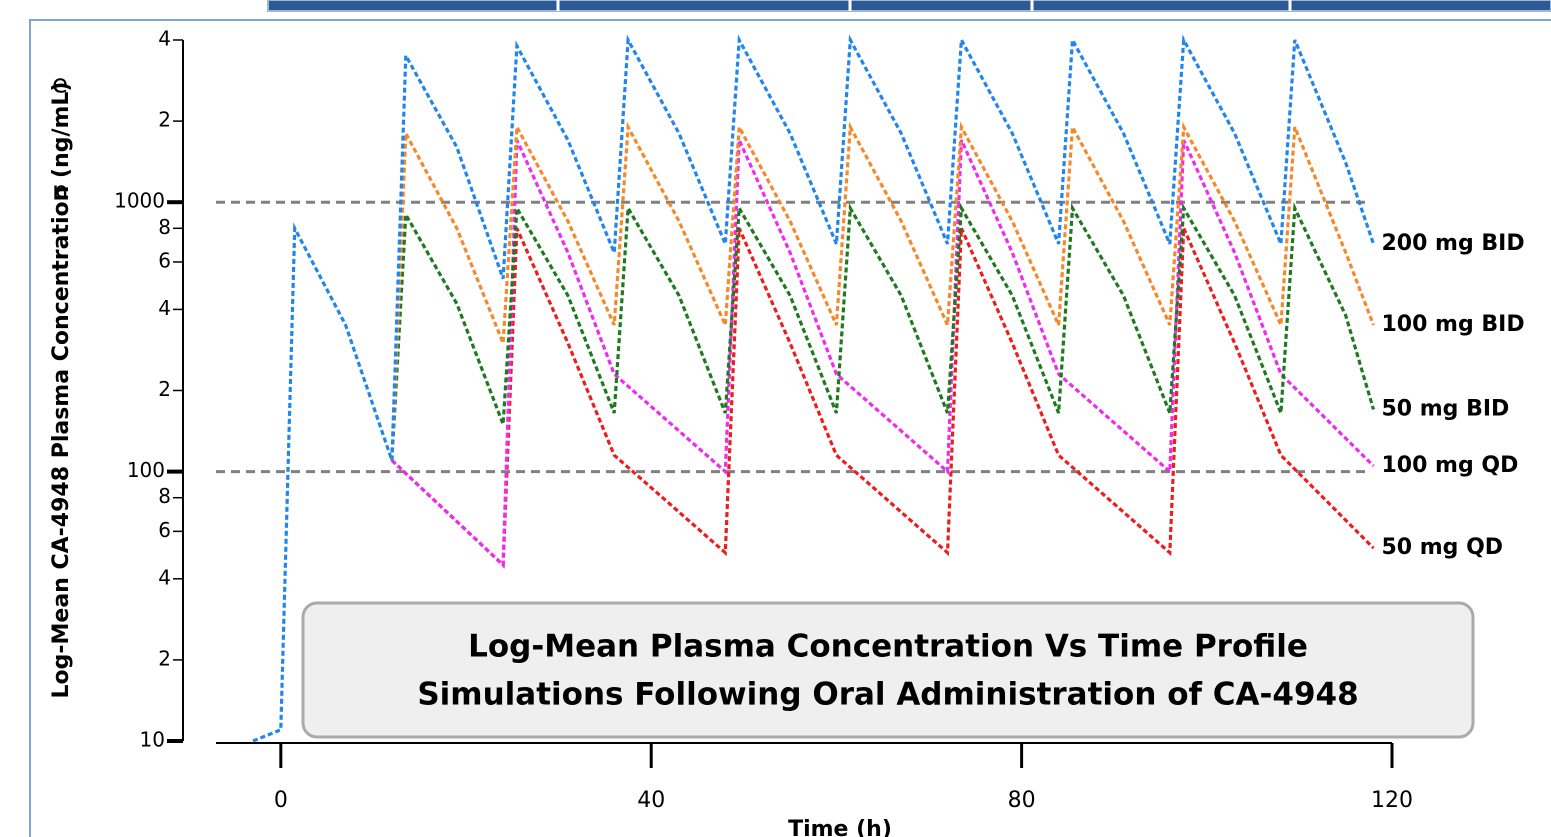 The image size is (1551, 837). I want to click on table-strip, so click(909, 6).